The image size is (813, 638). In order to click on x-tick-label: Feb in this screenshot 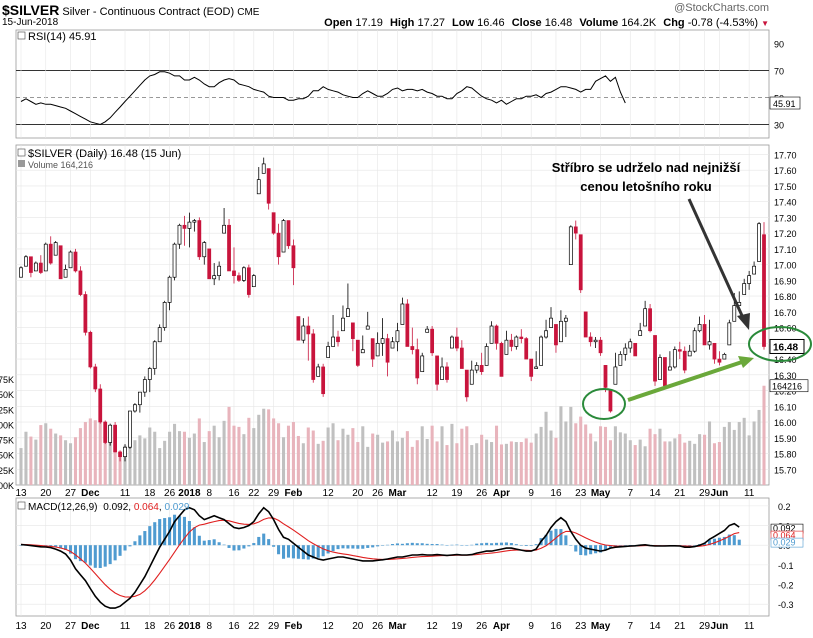, I will do `click(294, 493)`.